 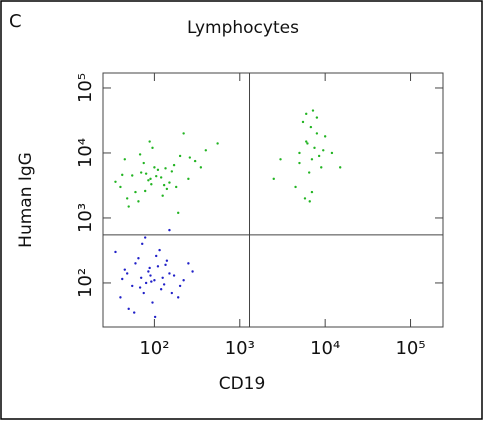 What do you see at coordinates (26, 200) in the screenshot?
I see `y-axis-label: Human IgG` at bounding box center [26, 200].